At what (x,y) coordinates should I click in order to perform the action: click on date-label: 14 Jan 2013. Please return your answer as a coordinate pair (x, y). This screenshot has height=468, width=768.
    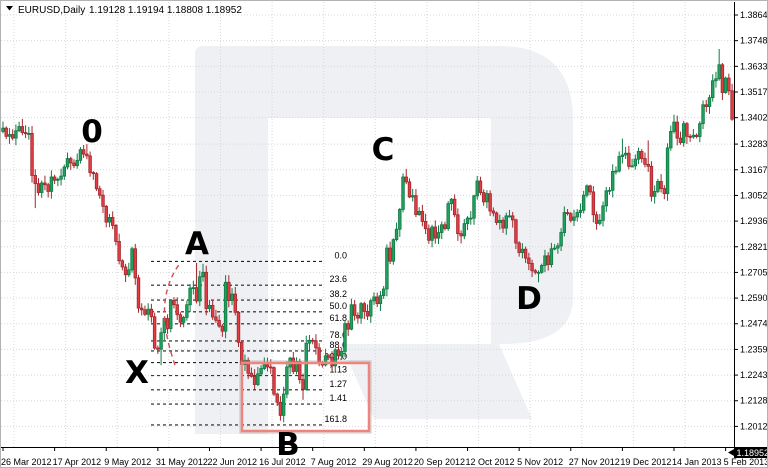
    Looking at the image, I should click on (697, 462).